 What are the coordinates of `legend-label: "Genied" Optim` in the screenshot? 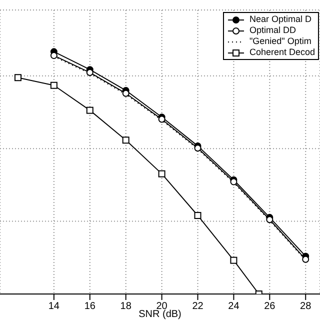 It's located at (280, 41).